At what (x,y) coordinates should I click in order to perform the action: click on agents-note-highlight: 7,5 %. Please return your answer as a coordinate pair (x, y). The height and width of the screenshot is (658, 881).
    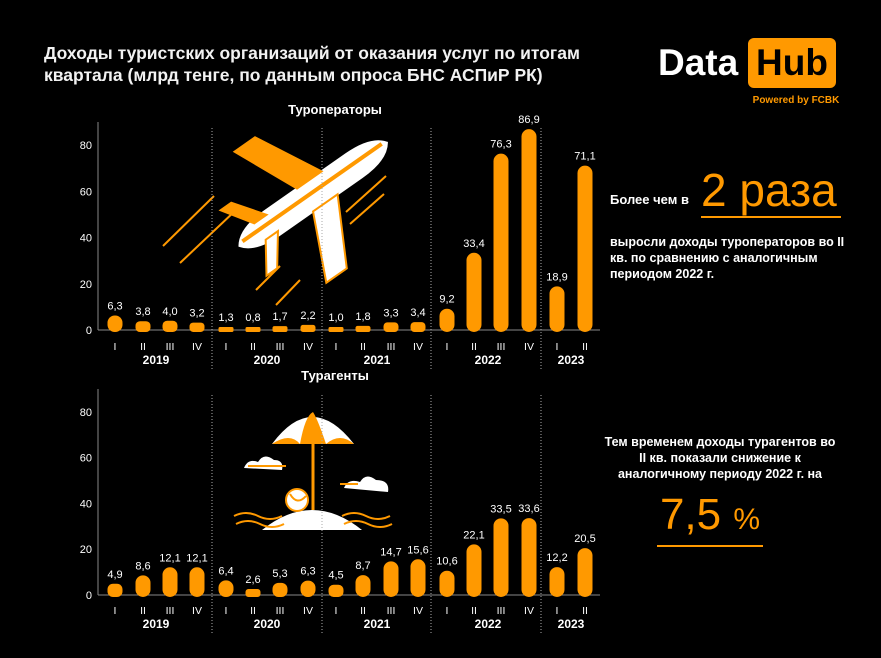
    Looking at the image, I should click on (710, 518).